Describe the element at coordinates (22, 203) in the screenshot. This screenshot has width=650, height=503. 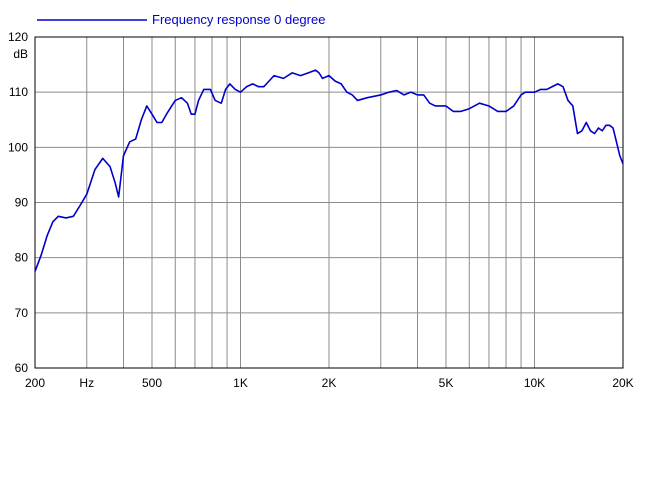
I see `y-tick-label: 90` at that location.